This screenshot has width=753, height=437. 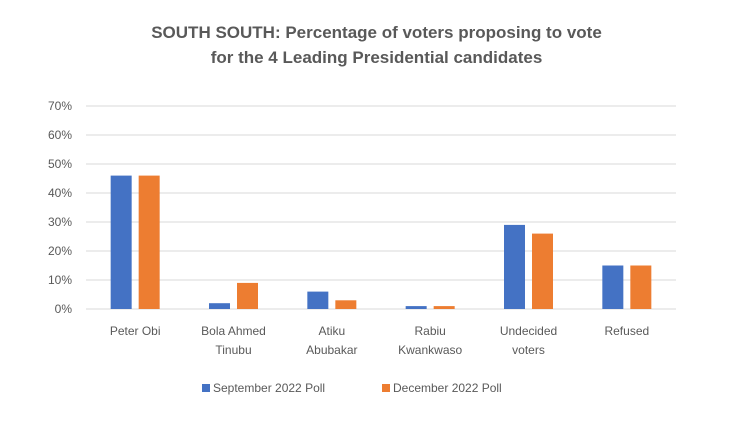 I want to click on x-category-label: Refused, so click(x=626, y=331).